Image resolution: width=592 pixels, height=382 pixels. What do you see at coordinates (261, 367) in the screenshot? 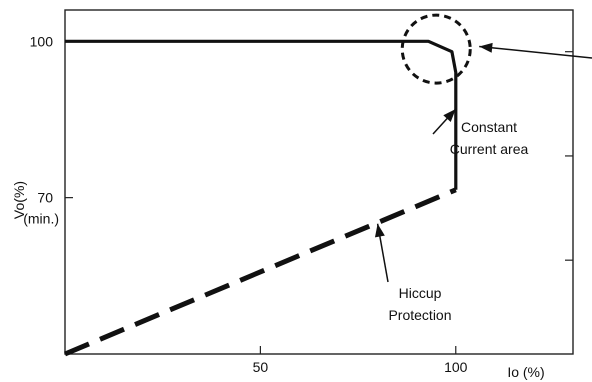
I see `x-tick-label: 50` at bounding box center [261, 367].